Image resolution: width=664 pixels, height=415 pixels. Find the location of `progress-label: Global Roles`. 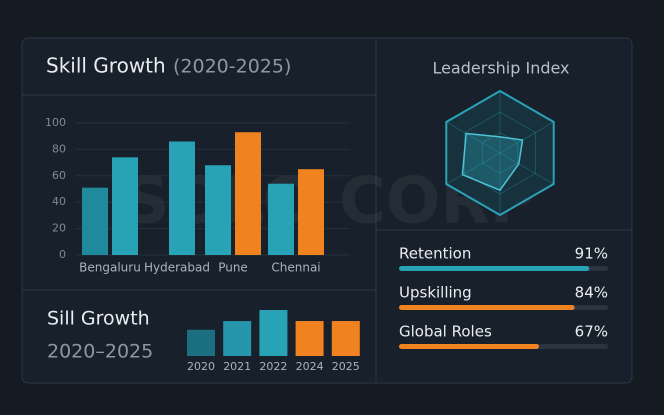

progress-label: Global Roles is located at coordinates (445, 332).